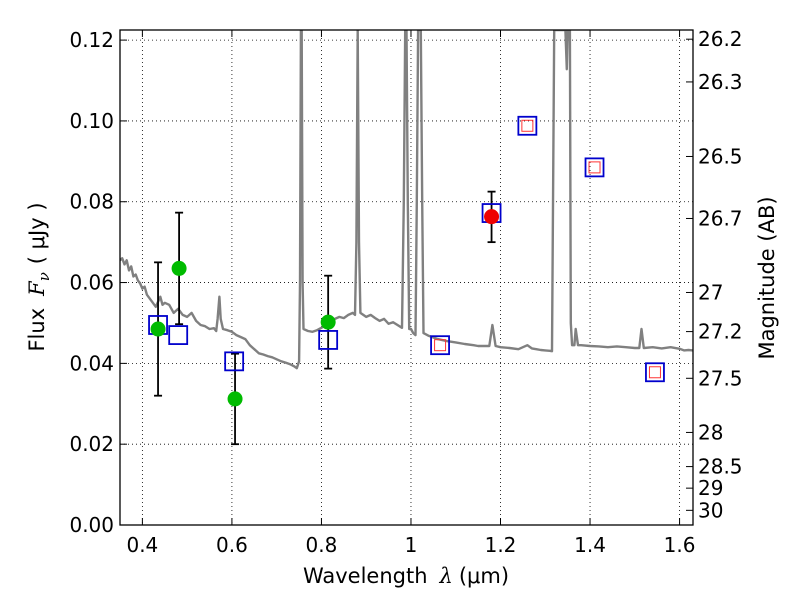 The height and width of the screenshot is (600, 800). What do you see at coordinates (767, 277) in the screenshot?
I see `y2-axis-title: Magnitude (AB)` at bounding box center [767, 277].